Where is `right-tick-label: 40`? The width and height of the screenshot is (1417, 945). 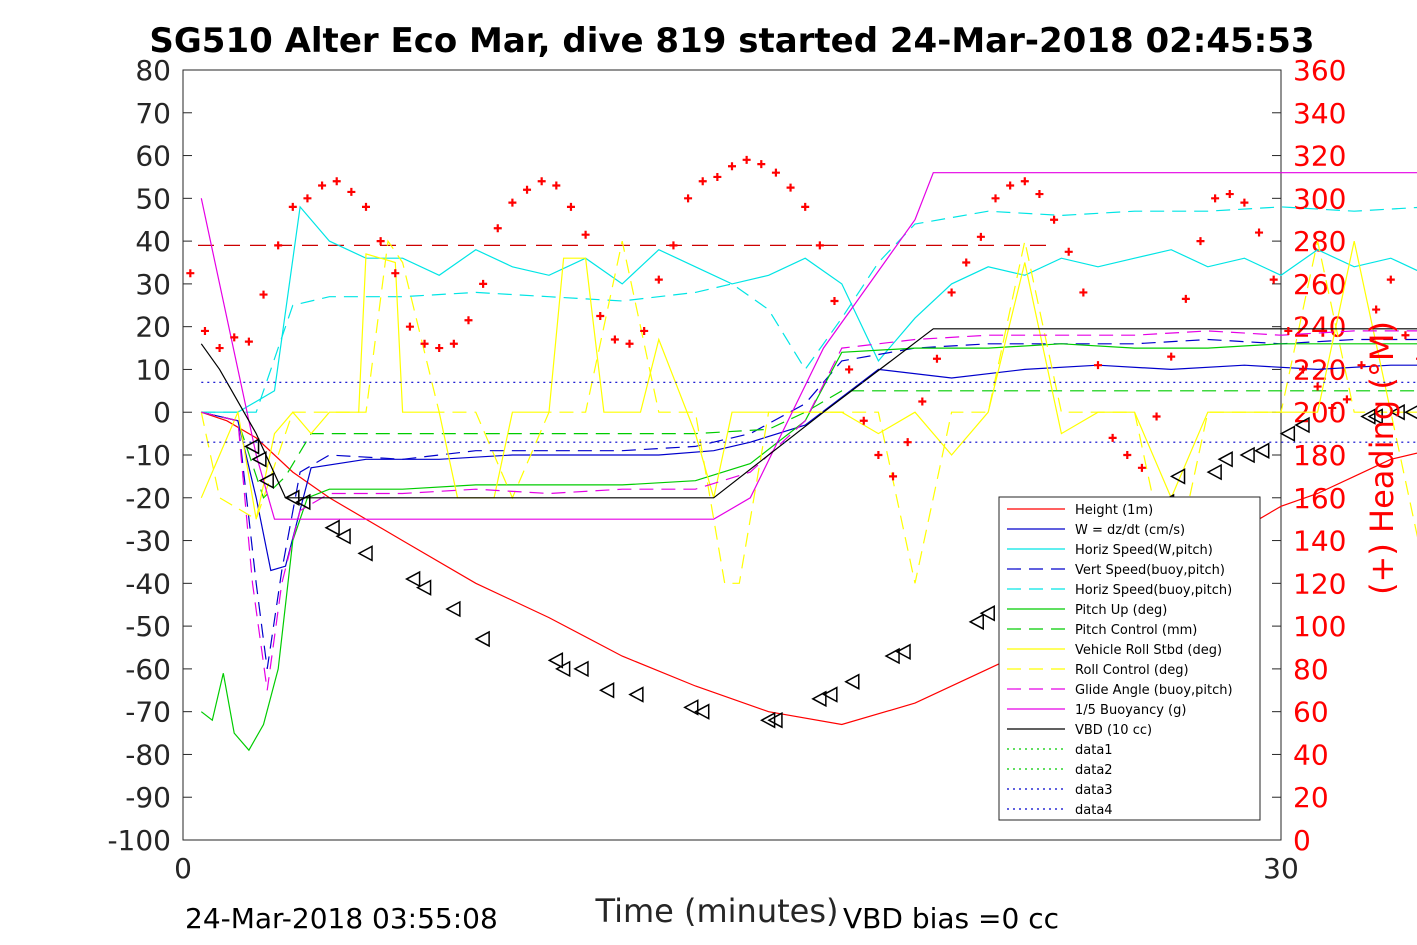
right-tick-label: 40 is located at coordinates (1311, 754).